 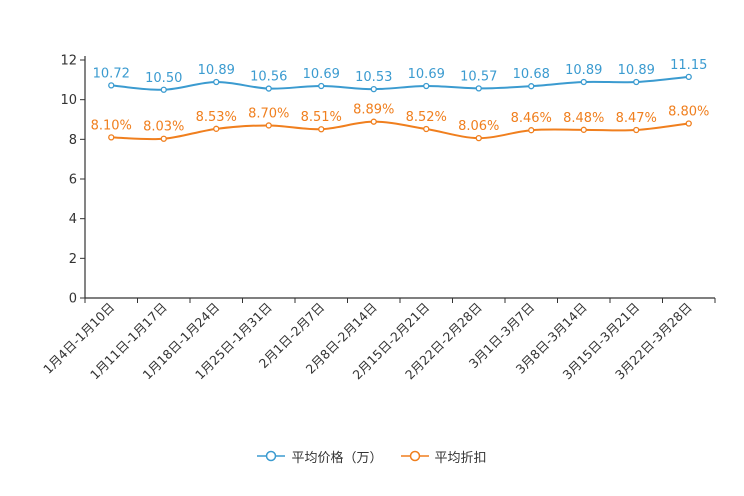 What do you see at coordinates (688, 65) in the screenshot?
I see `data-label-price: 11.15` at bounding box center [688, 65].